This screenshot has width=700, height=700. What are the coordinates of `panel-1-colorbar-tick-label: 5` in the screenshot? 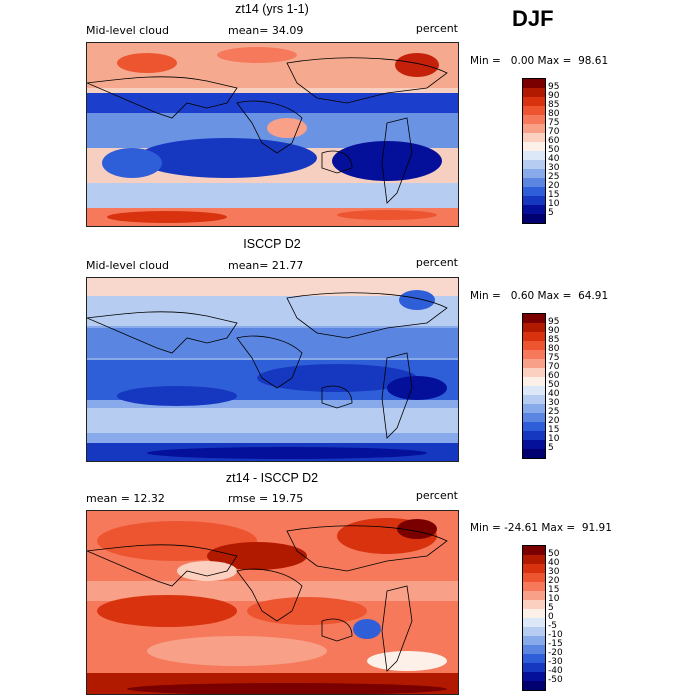 It's located at (551, 212).